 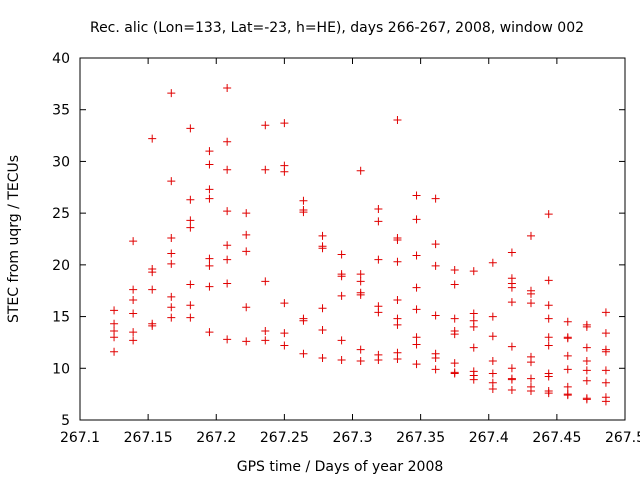 What do you see at coordinates (622, 438) in the screenshot?
I see `x-tick-label: 267.5` at bounding box center [622, 438].